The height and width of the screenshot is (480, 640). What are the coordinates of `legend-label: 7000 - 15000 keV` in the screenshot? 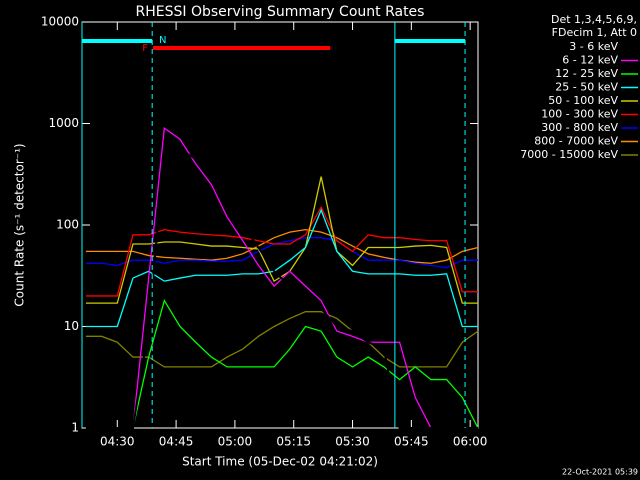 It's located at (569, 154).